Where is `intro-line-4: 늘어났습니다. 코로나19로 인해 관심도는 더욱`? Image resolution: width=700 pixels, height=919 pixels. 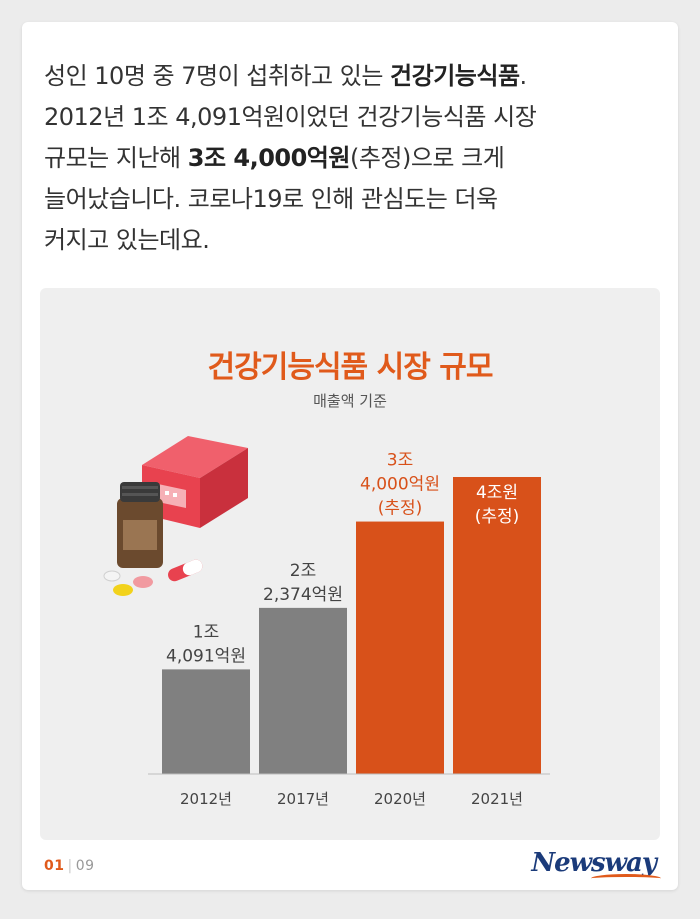
intro-line-4: 늘어났습니다. 코로나19로 인해 관심도는 더욱 is located at coordinates (271, 199).